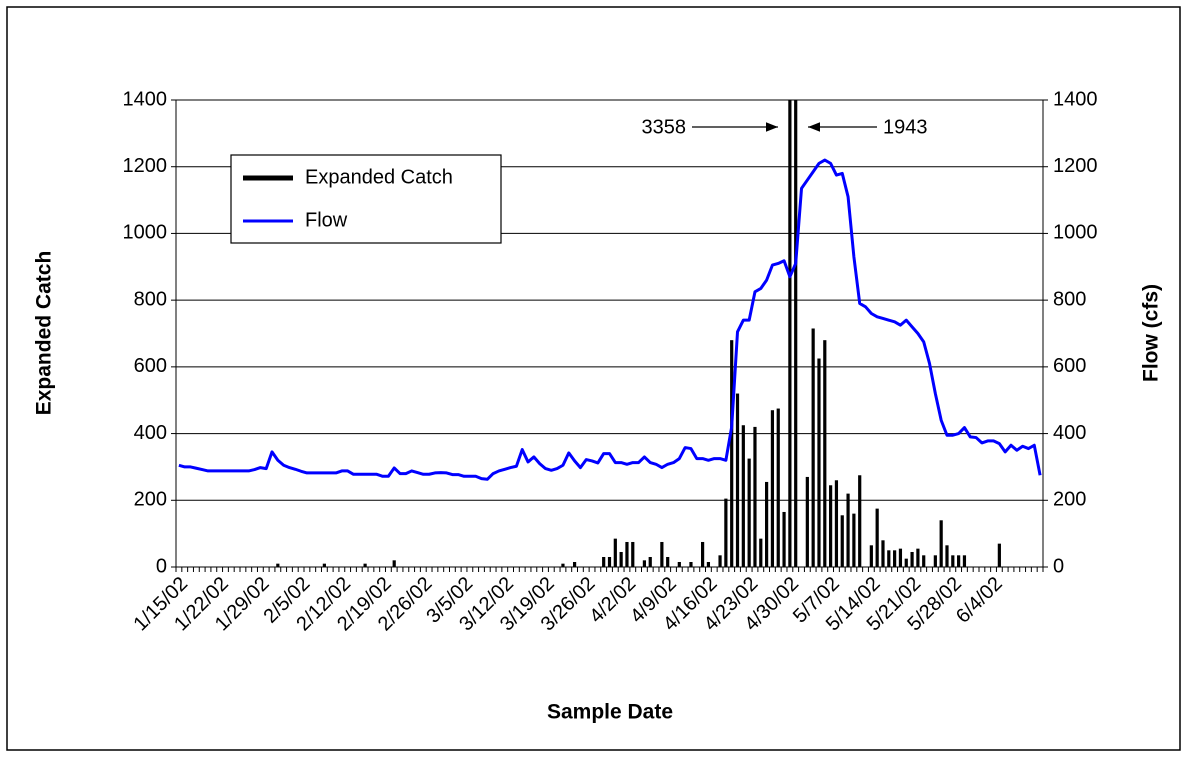 This screenshot has height=759, width=1188. I want to click on y2-tick-label: 200, so click(1069, 500).